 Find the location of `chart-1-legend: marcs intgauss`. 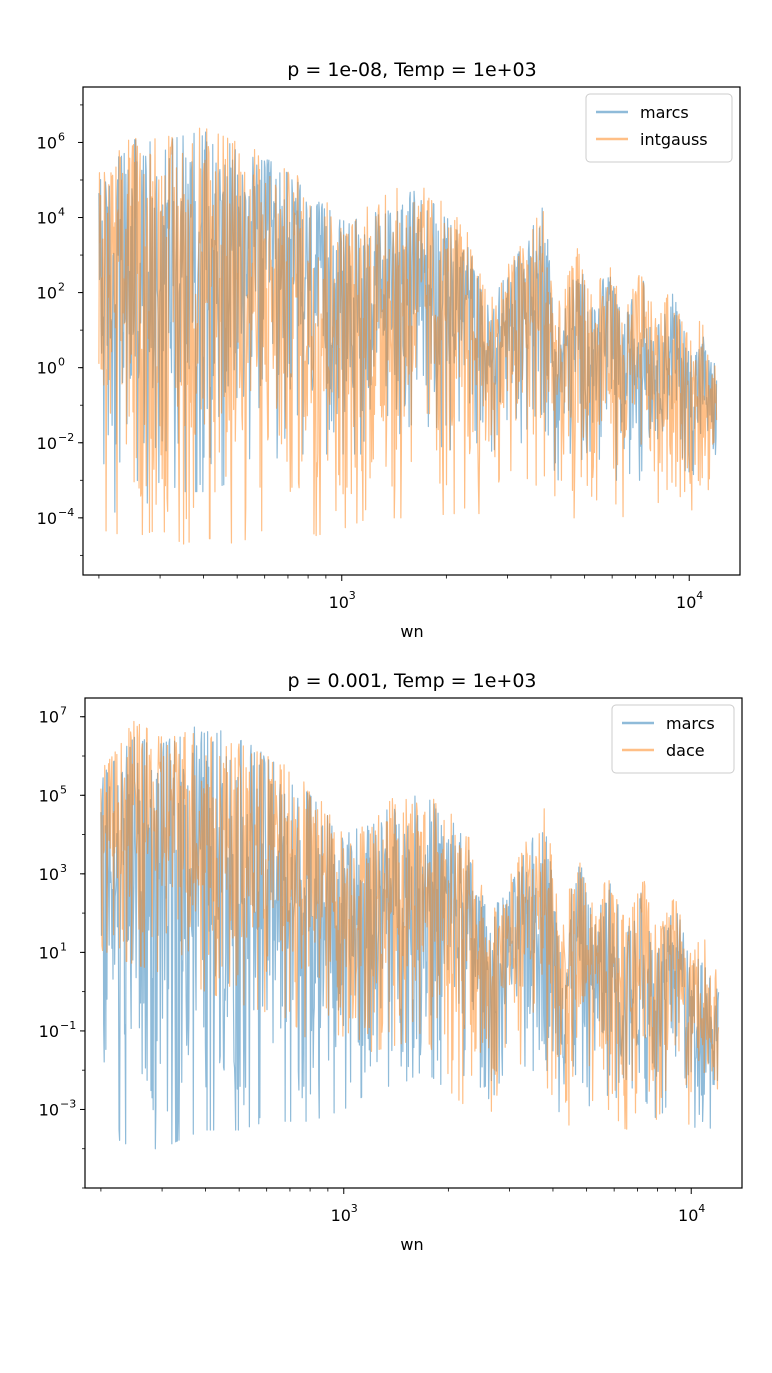

chart-1-legend: marcs intgauss is located at coordinates (659, 128).